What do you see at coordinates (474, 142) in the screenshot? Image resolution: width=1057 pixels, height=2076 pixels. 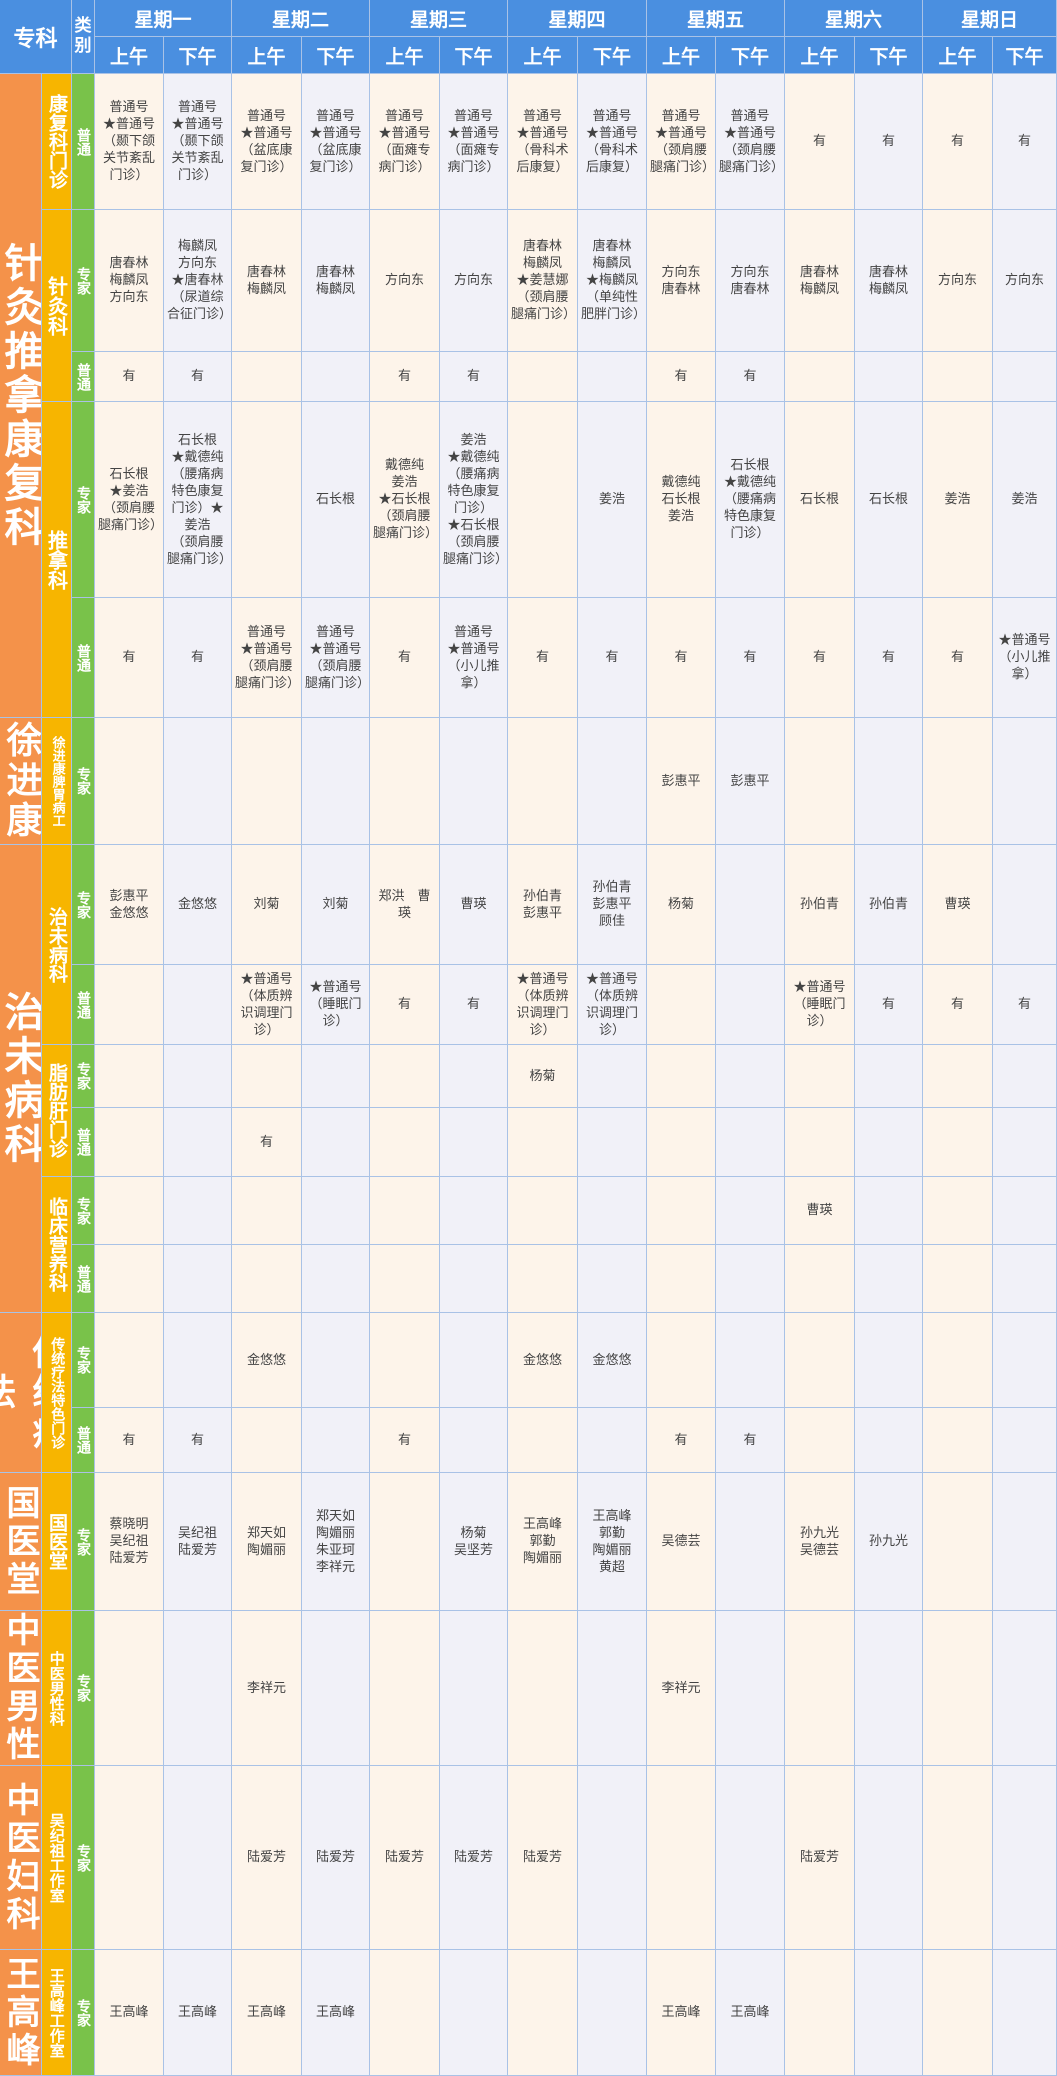 I see `schedule-cell: 普通号 ★普通号 （面瘫专病门诊）` at bounding box center [474, 142].